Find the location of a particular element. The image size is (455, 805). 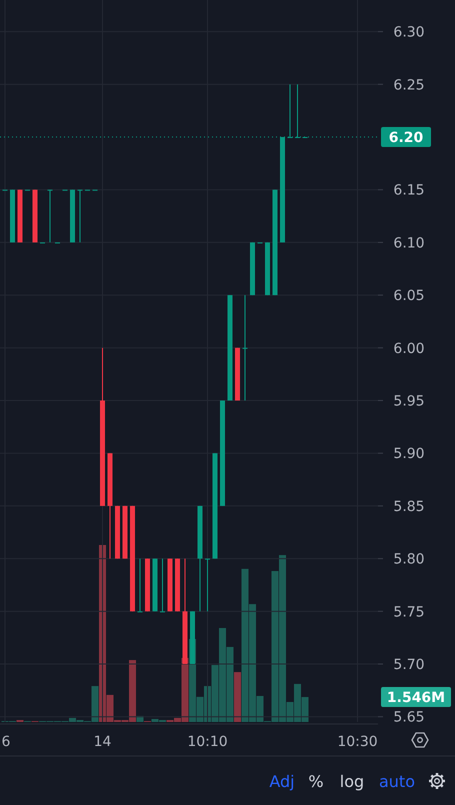

y-tick-label: 5.95 is located at coordinates (409, 402).